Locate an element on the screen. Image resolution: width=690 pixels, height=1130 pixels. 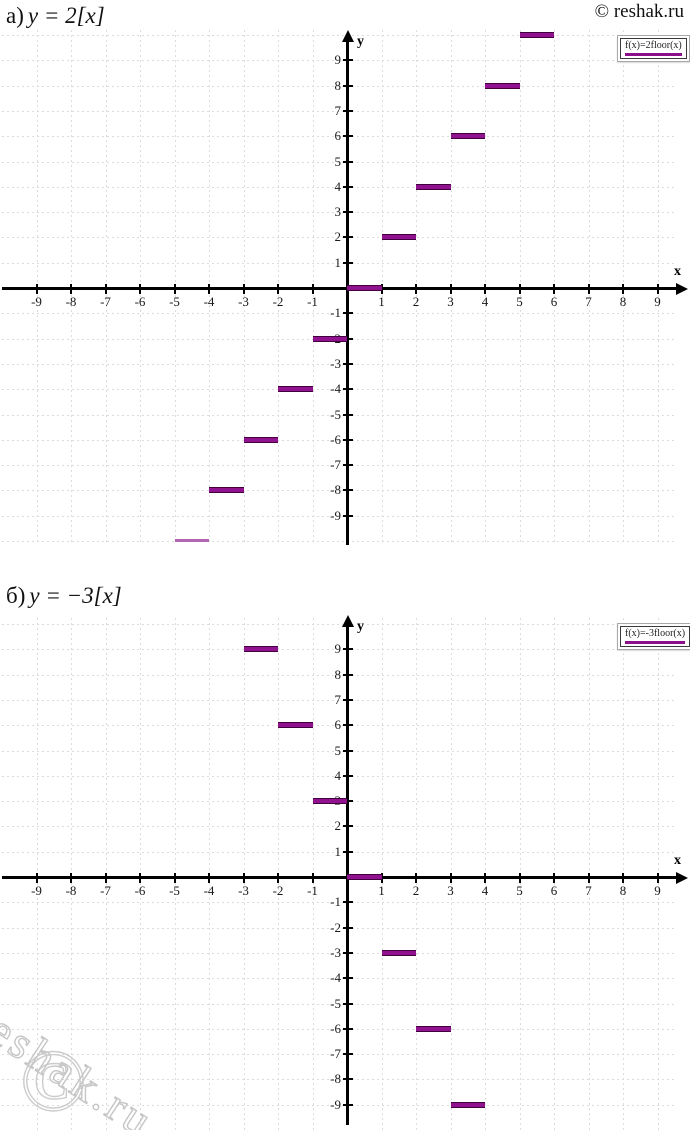
y-axis-label: y is located at coordinates (360, 41).